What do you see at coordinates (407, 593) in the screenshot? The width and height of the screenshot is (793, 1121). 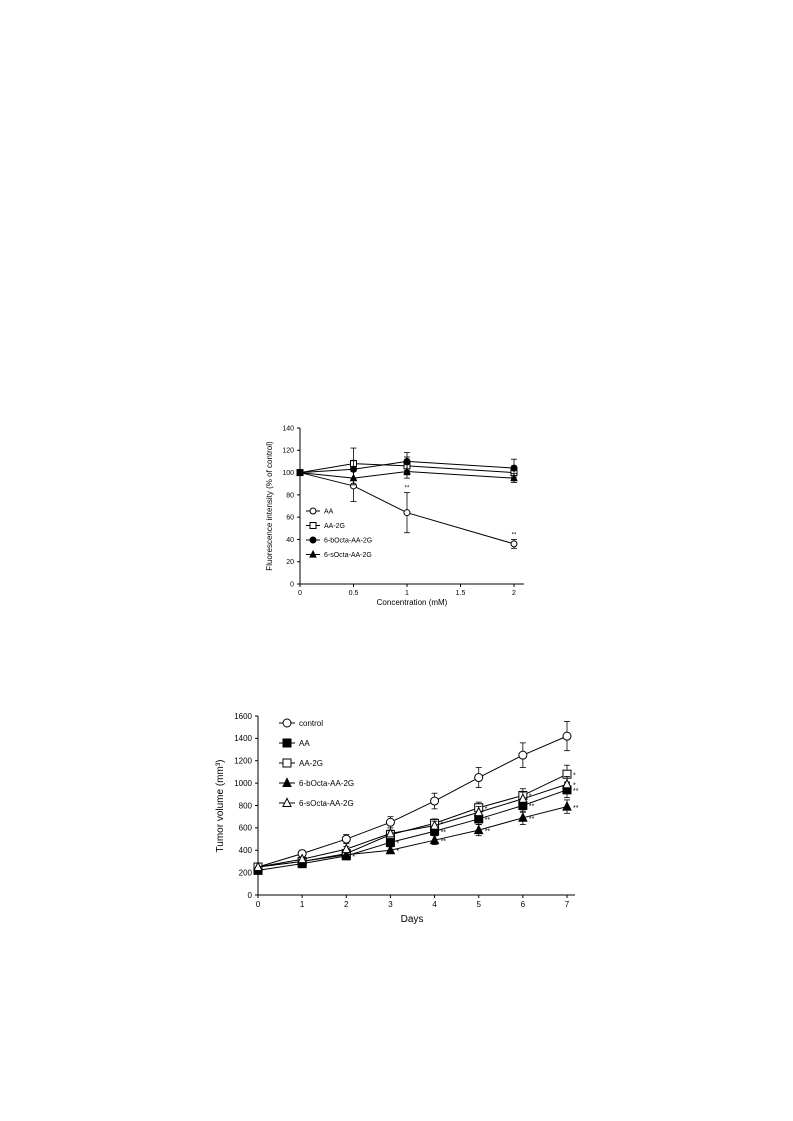 I see `c1-x-tick-label: 1` at bounding box center [407, 593].